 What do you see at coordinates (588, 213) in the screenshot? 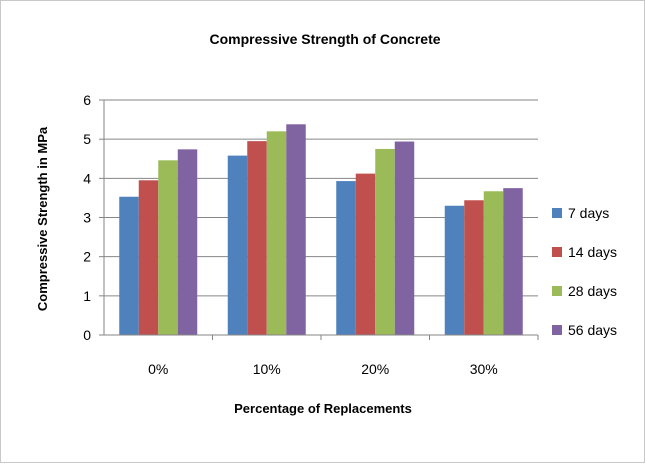
I see `legend-label: 7 days` at bounding box center [588, 213].